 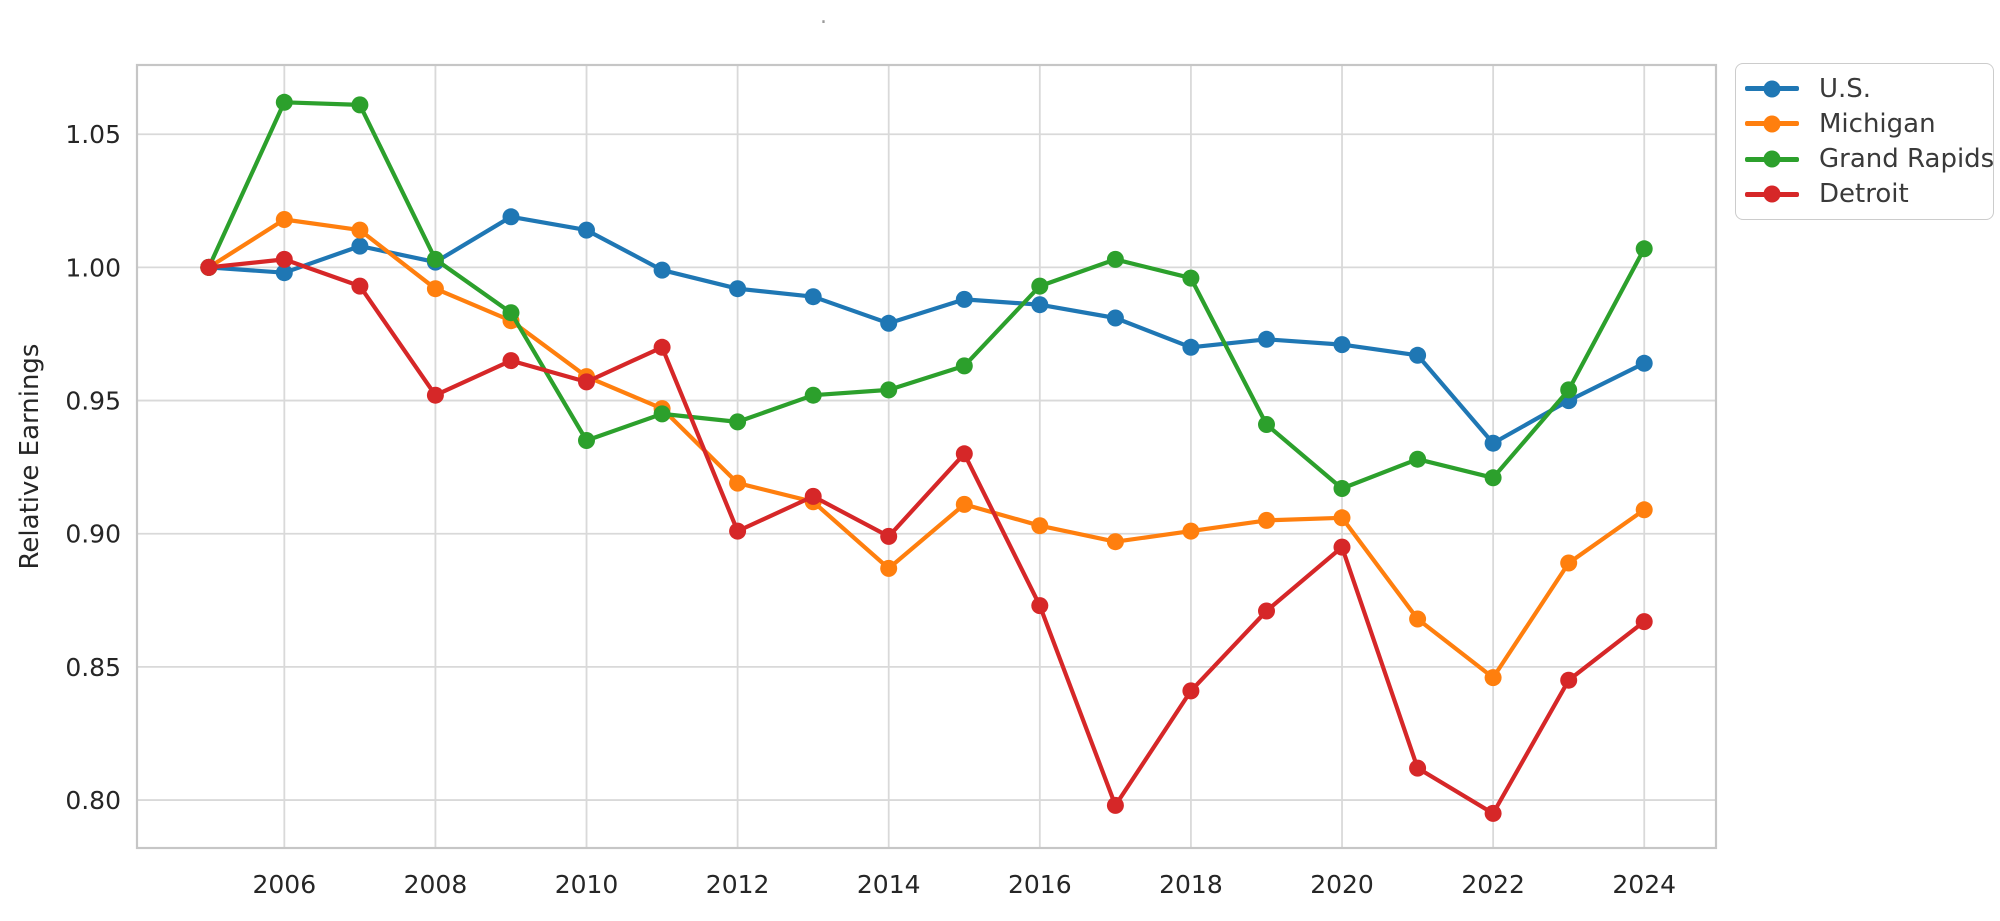 I want to click on x-tick-label-2016: 2016, so click(x=1040, y=884).